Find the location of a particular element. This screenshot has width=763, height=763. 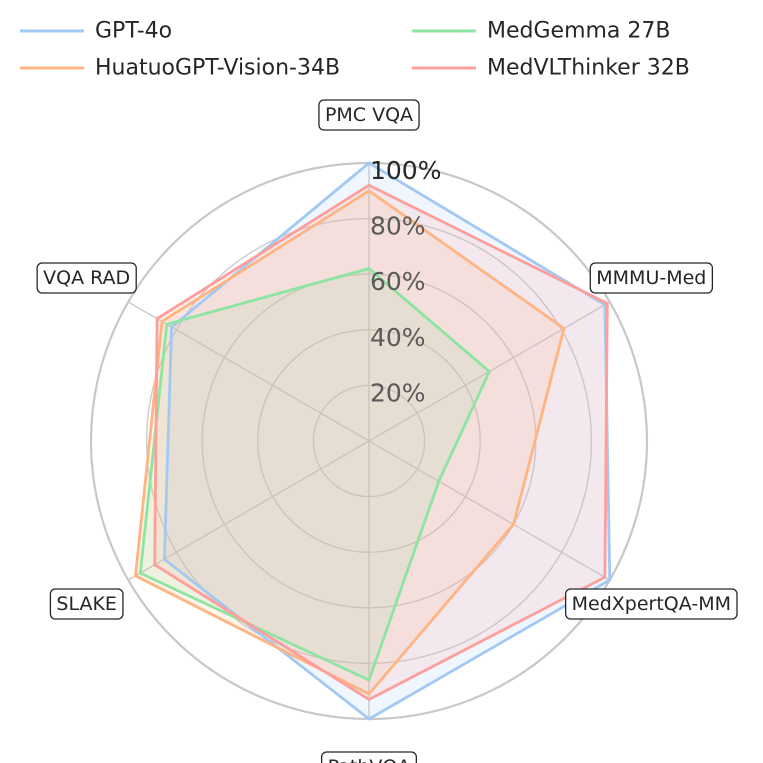

axis-label: SLAKE is located at coordinates (86, 604).